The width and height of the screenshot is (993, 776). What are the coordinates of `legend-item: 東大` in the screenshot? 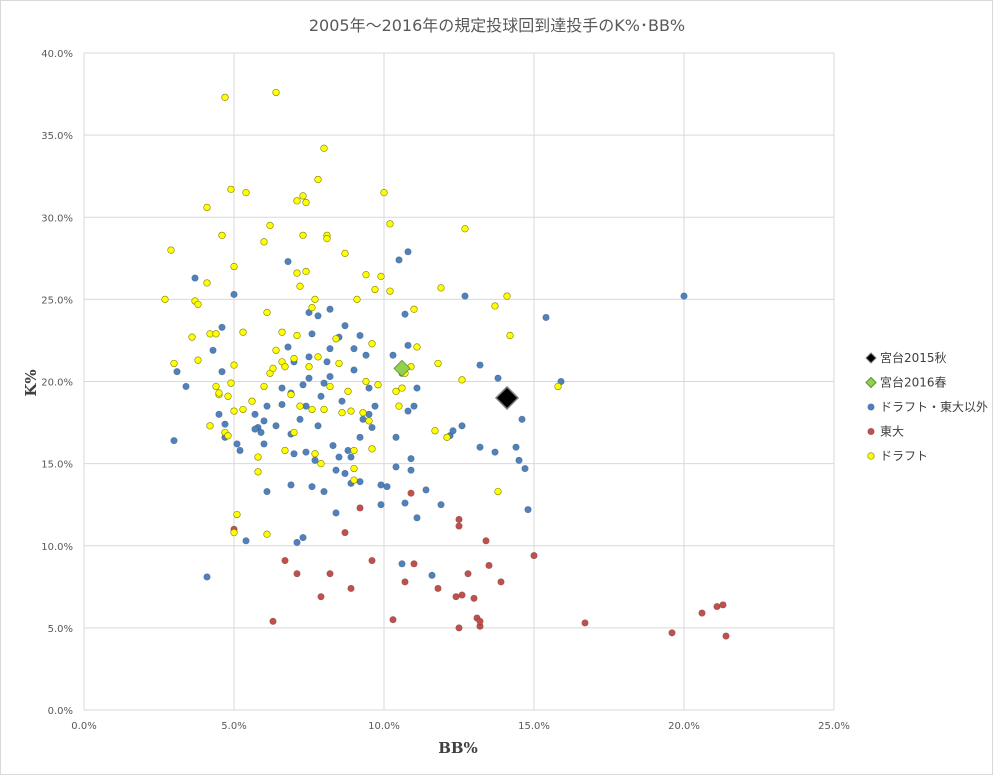 It's located at (885, 432).